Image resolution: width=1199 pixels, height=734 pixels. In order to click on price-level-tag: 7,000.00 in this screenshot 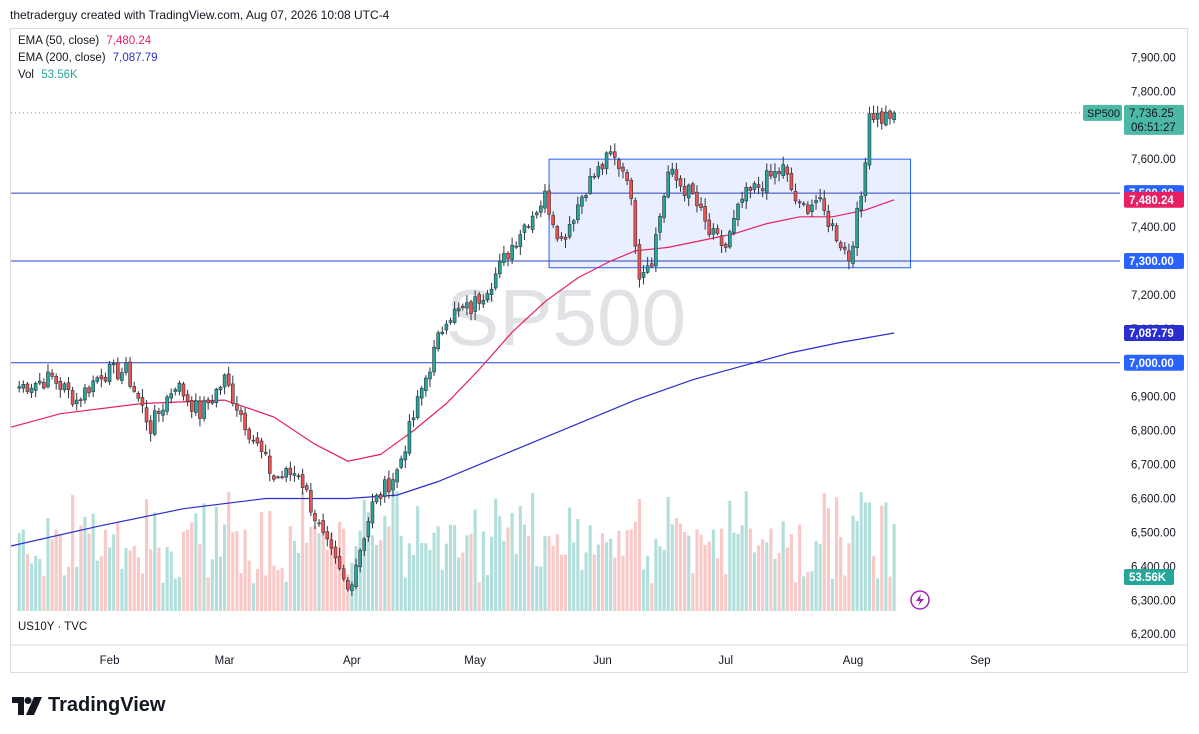, I will do `click(1151, 364)`.